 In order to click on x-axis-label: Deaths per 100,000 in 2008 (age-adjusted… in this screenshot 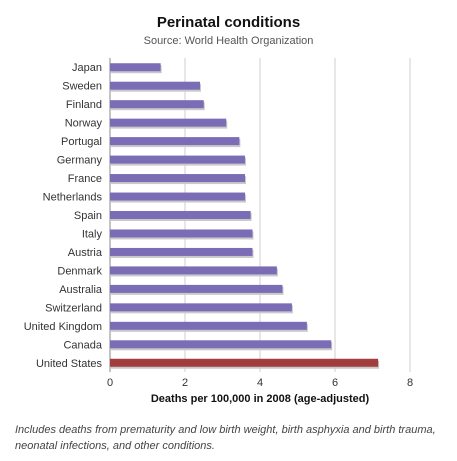, I will do `click(260, 399)`.